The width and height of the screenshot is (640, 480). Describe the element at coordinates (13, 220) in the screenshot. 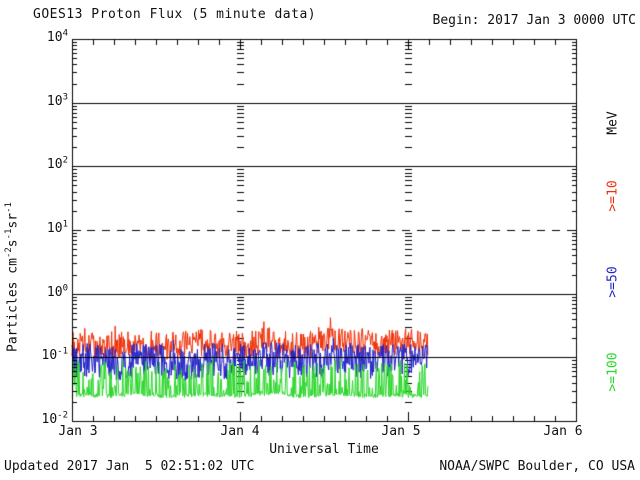

I see `y-axis-label-text: sr` at that location.